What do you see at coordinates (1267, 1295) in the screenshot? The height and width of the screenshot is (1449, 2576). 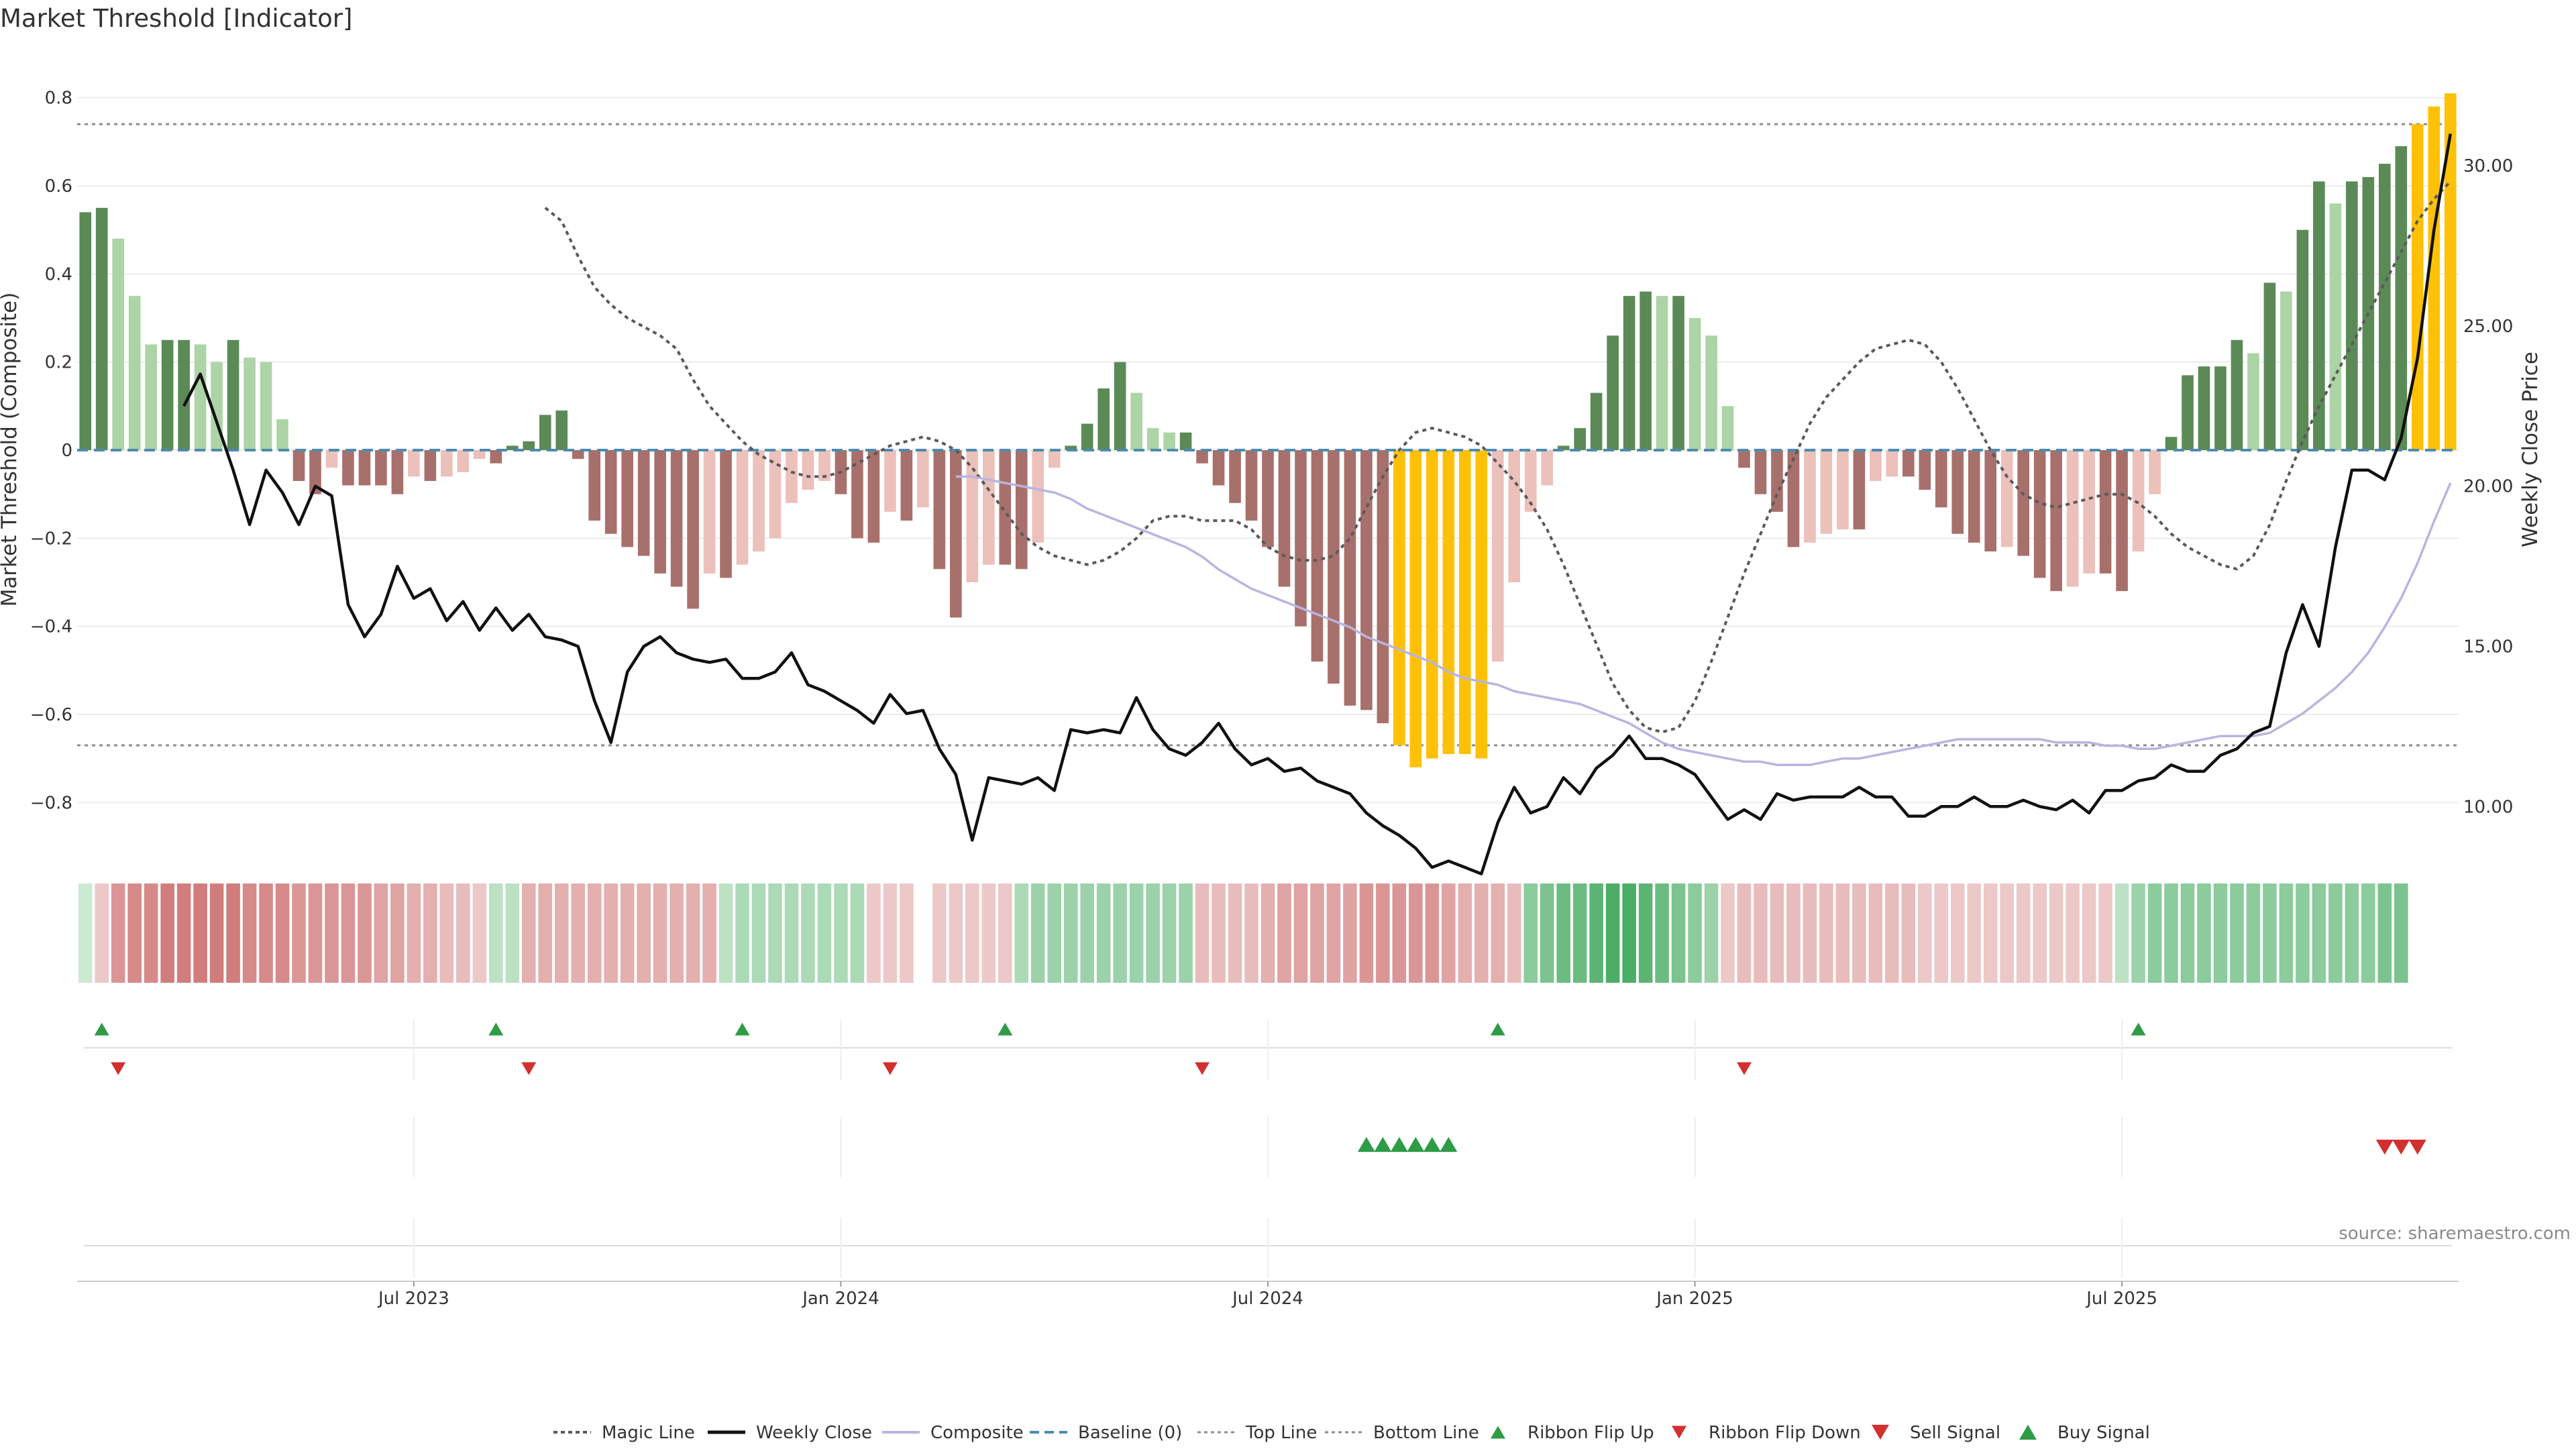 I see `x-tick-labels: Jul 2023 Jan 2024 Jul 2024 Jan 2025 Jul 2025` at bounding box center [1267, 1295].